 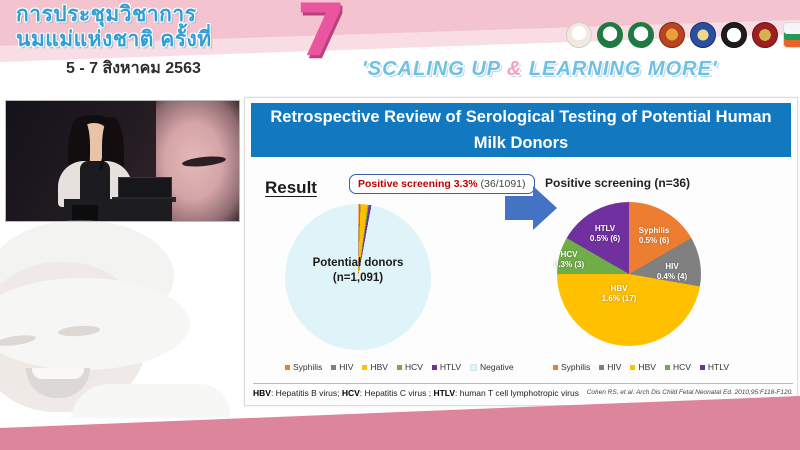 I want to click on thai-pediatric-logo, so click(x=672, y=35).